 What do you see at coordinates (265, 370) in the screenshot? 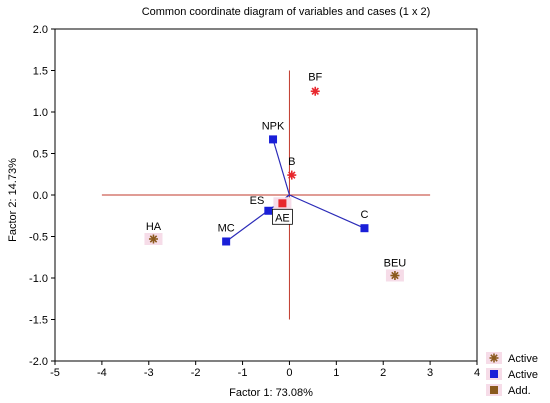
I see `x-axis-ticks: -5 -4 -3 -2 -1 0 1 2 3 4` at bounding box center [265, 370].